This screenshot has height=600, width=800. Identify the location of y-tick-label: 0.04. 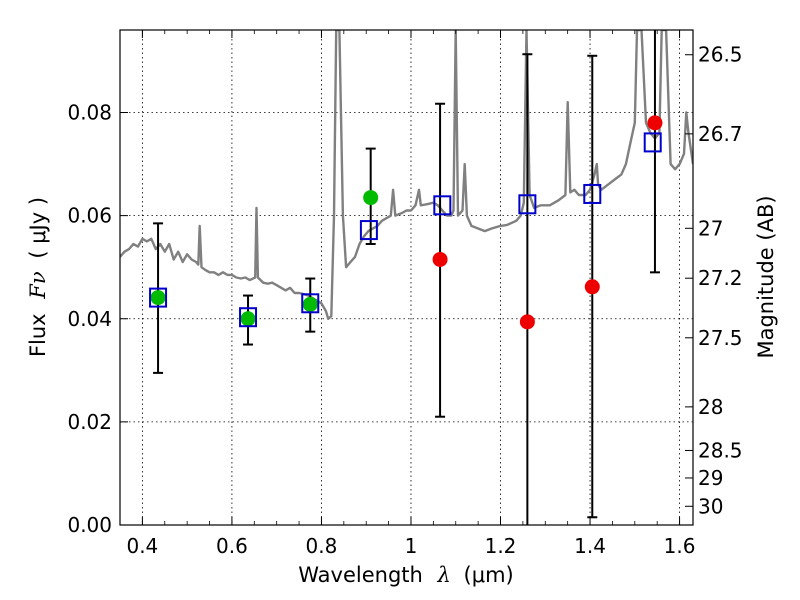
(89, 319).